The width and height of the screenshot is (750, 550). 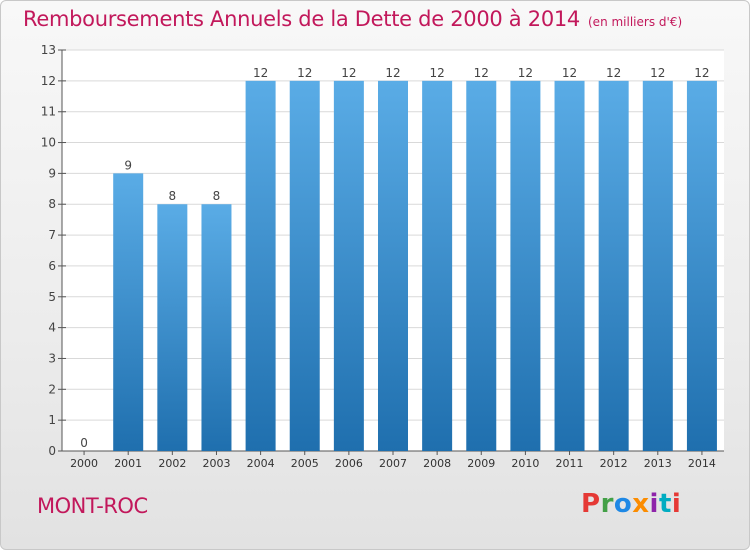 I want to click on y-tick-label: 6, so click(x=52, y=266).